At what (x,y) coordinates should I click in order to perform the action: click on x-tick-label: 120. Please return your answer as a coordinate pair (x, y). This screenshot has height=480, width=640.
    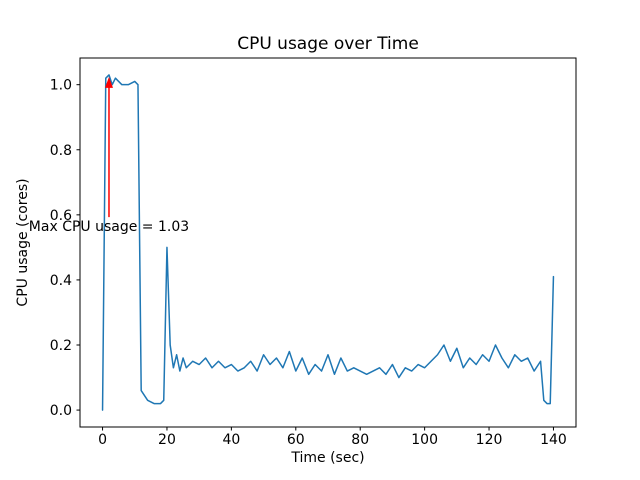
    Looking at the image, I should click on (489, 440).